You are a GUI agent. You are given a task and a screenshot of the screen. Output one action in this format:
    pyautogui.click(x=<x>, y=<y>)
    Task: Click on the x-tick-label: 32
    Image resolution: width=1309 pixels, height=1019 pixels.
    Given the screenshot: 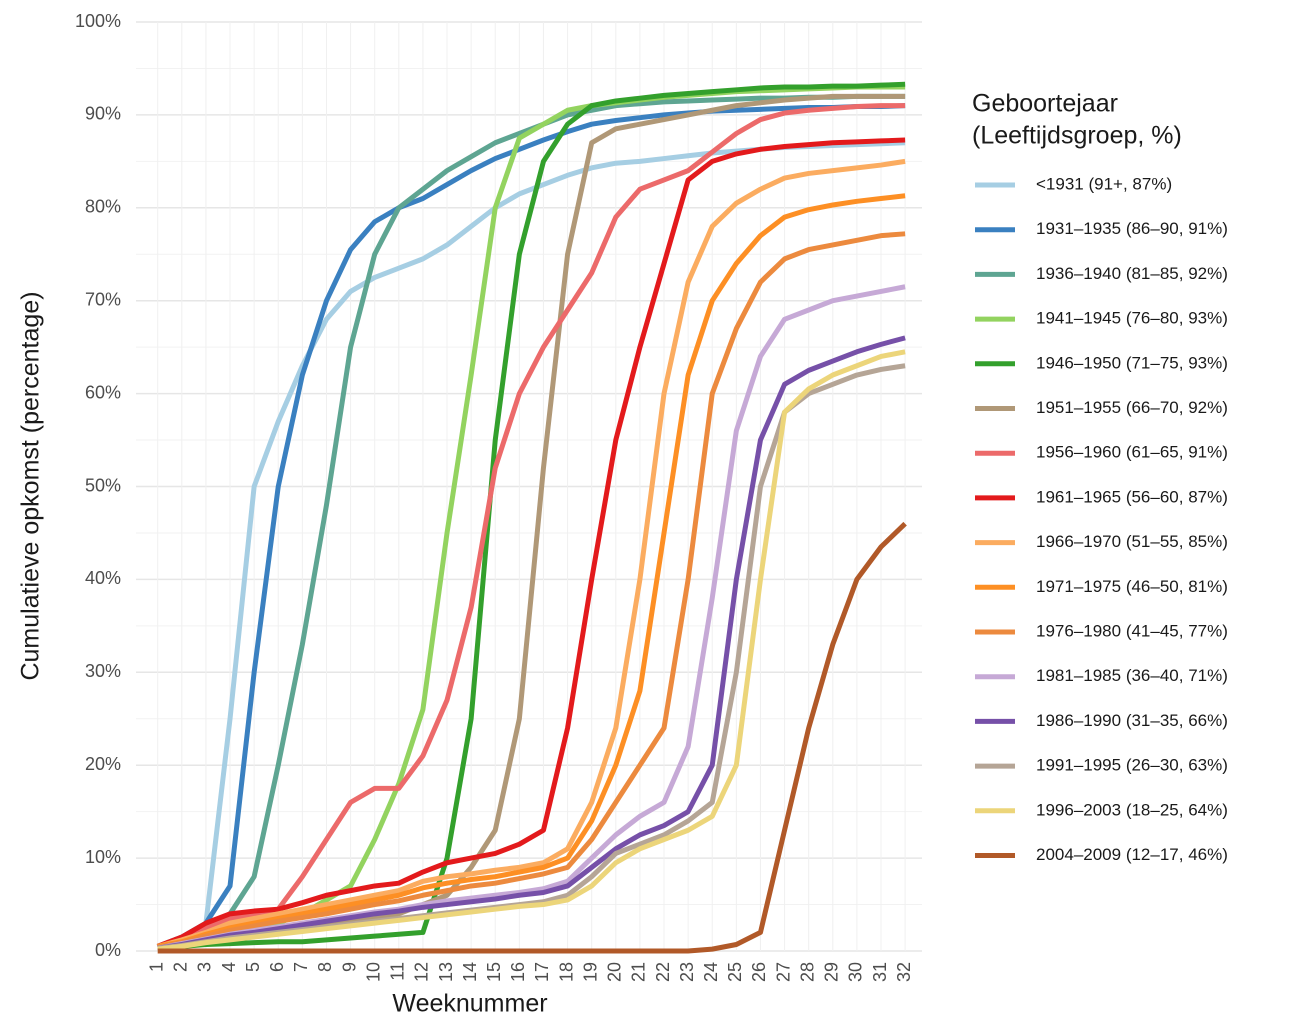 What is the action you would take?
    pyautogui.click(x=904, y=972)
    